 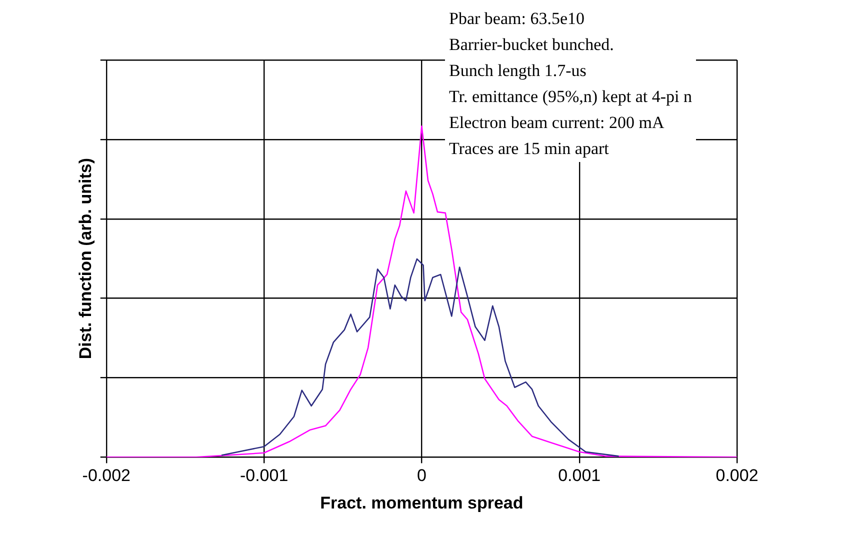 I want to click on x-axis-title: Fract. momentum spread, so click(x=422, y=502).